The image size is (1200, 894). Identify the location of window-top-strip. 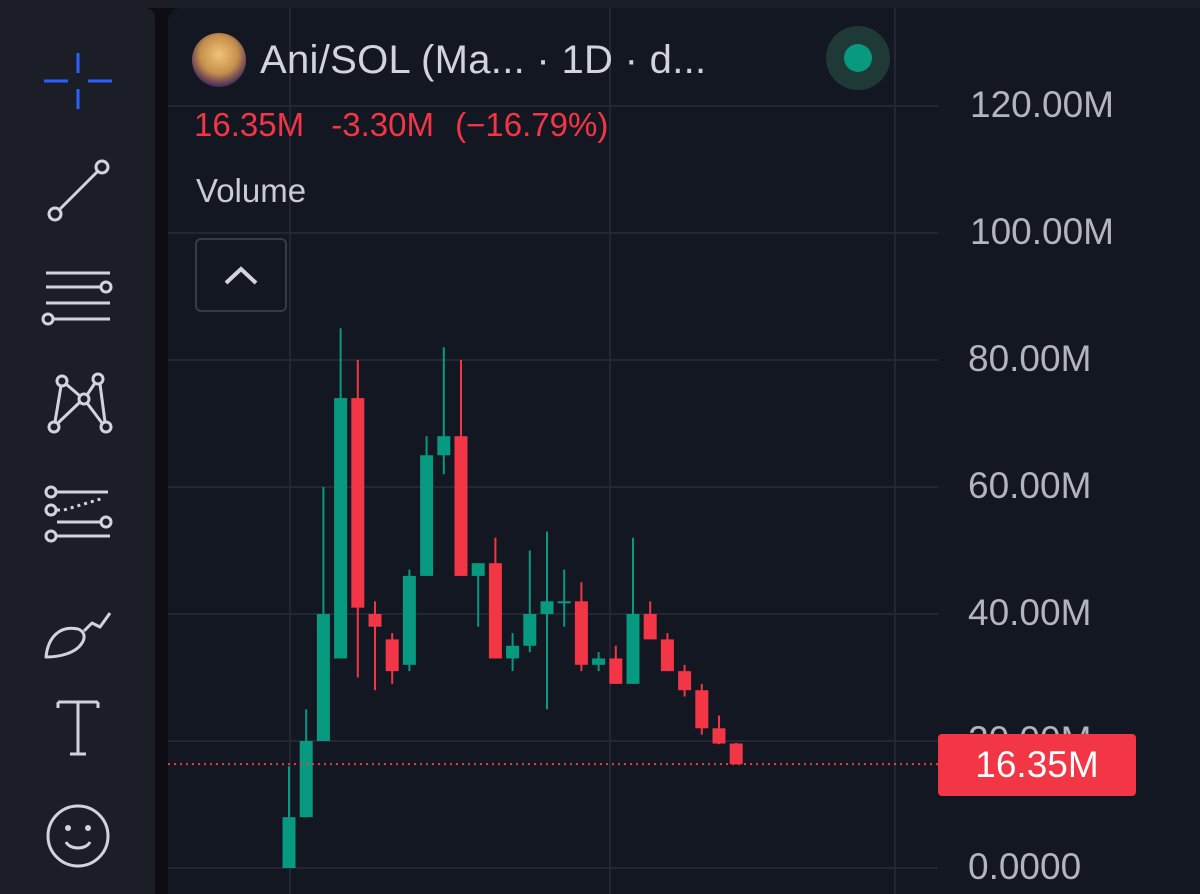
(600, 4).